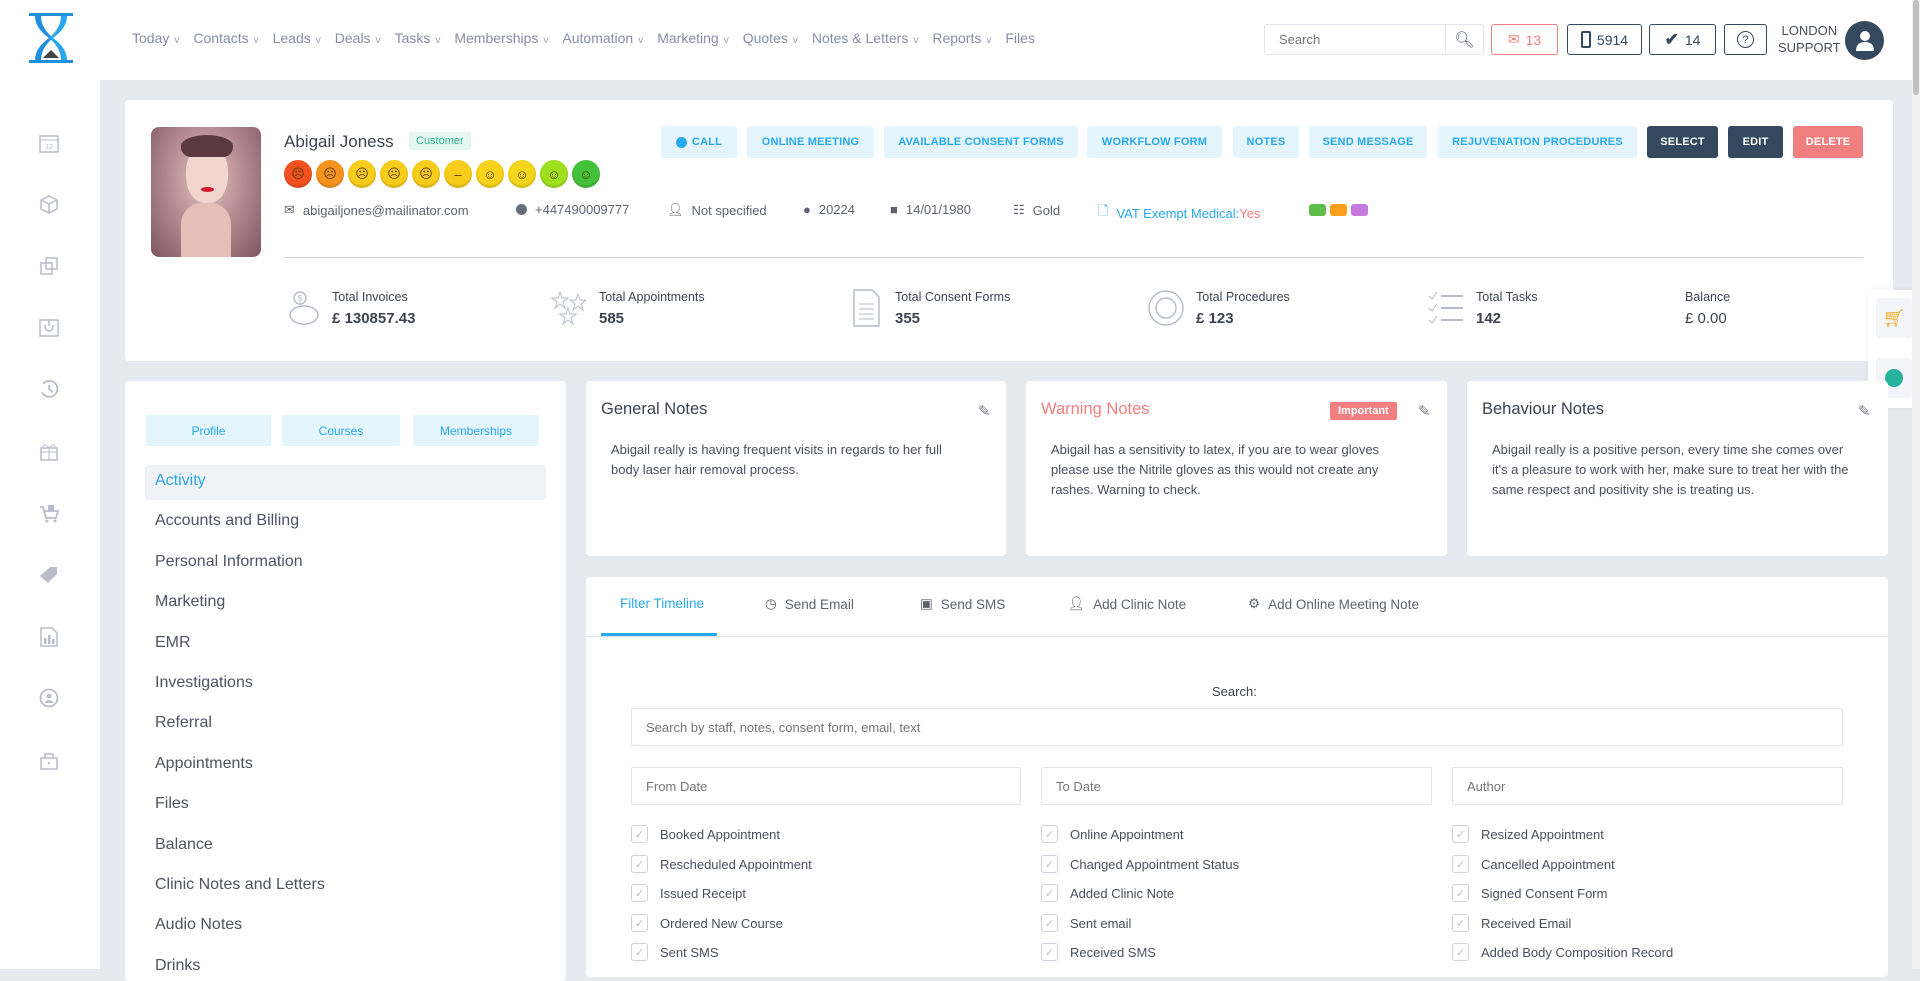 This screenshot has width=1920, height=981. What do you see at coordinates (204, 682) in the screenshot?
I see `menu-item: Investigations` at bounding box center [204, 682].